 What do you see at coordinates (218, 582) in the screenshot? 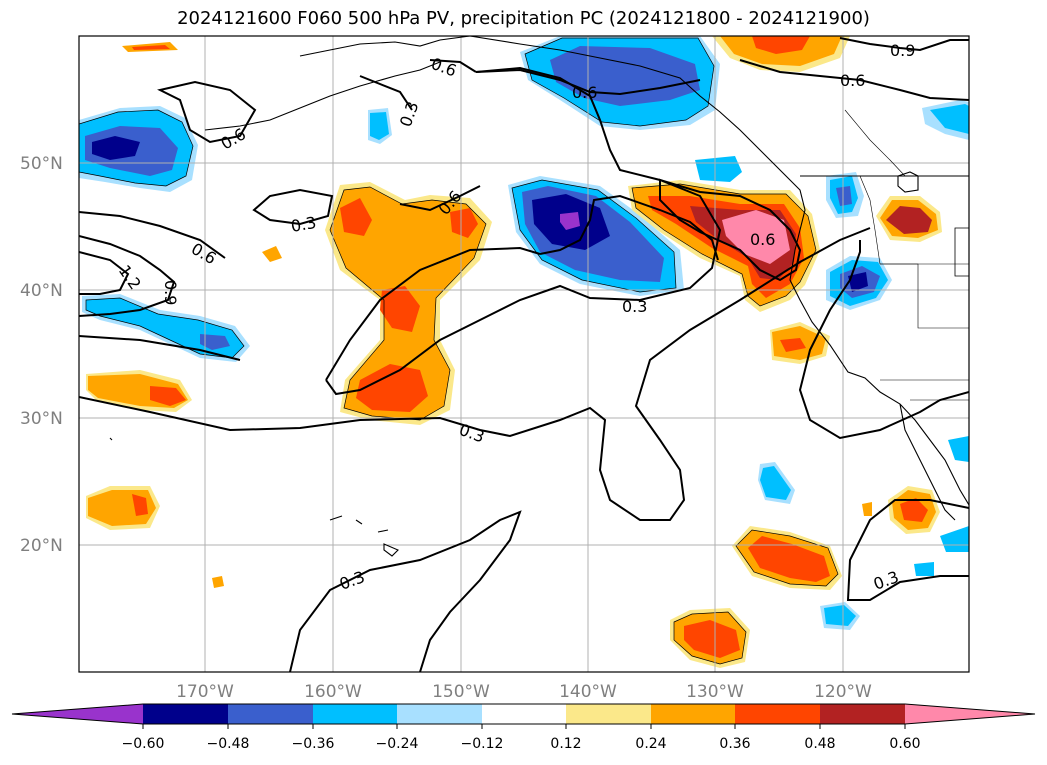
I see `fill-pos-tiny-b` at bounding box center [218, 582].